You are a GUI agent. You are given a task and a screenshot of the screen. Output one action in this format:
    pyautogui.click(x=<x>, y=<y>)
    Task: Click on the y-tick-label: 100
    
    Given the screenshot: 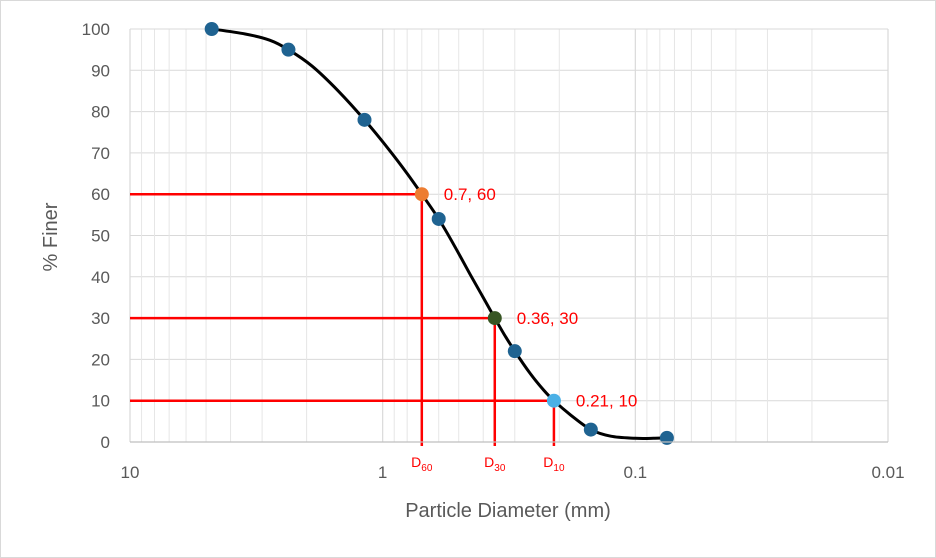 What is the action you would take?
    pyautogui.click(x=96, y=29)
    